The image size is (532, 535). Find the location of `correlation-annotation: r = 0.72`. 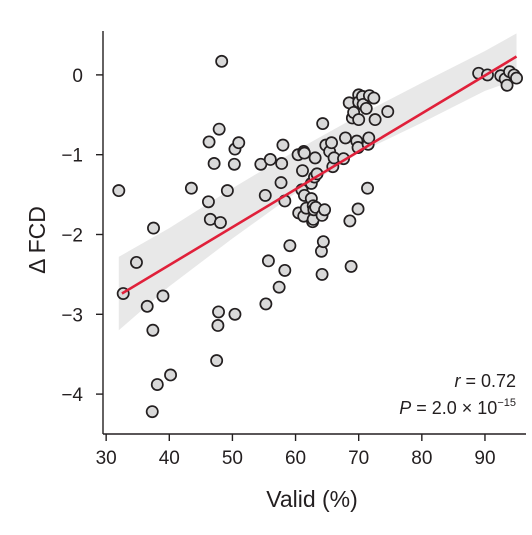

correlation-annotation: r = 0.72 is located at coordinates (485, 381).